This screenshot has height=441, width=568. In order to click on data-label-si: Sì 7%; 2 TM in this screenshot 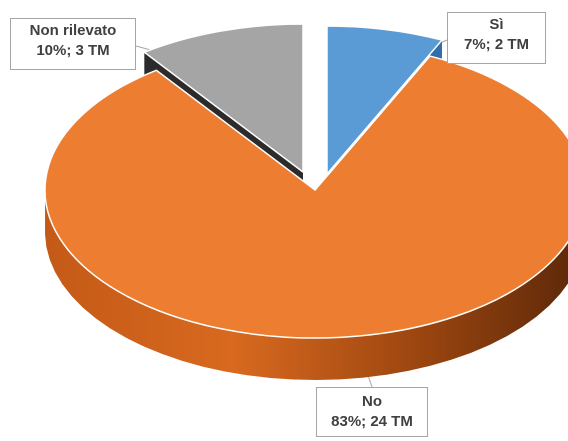, I will do `click(496, 38)`.